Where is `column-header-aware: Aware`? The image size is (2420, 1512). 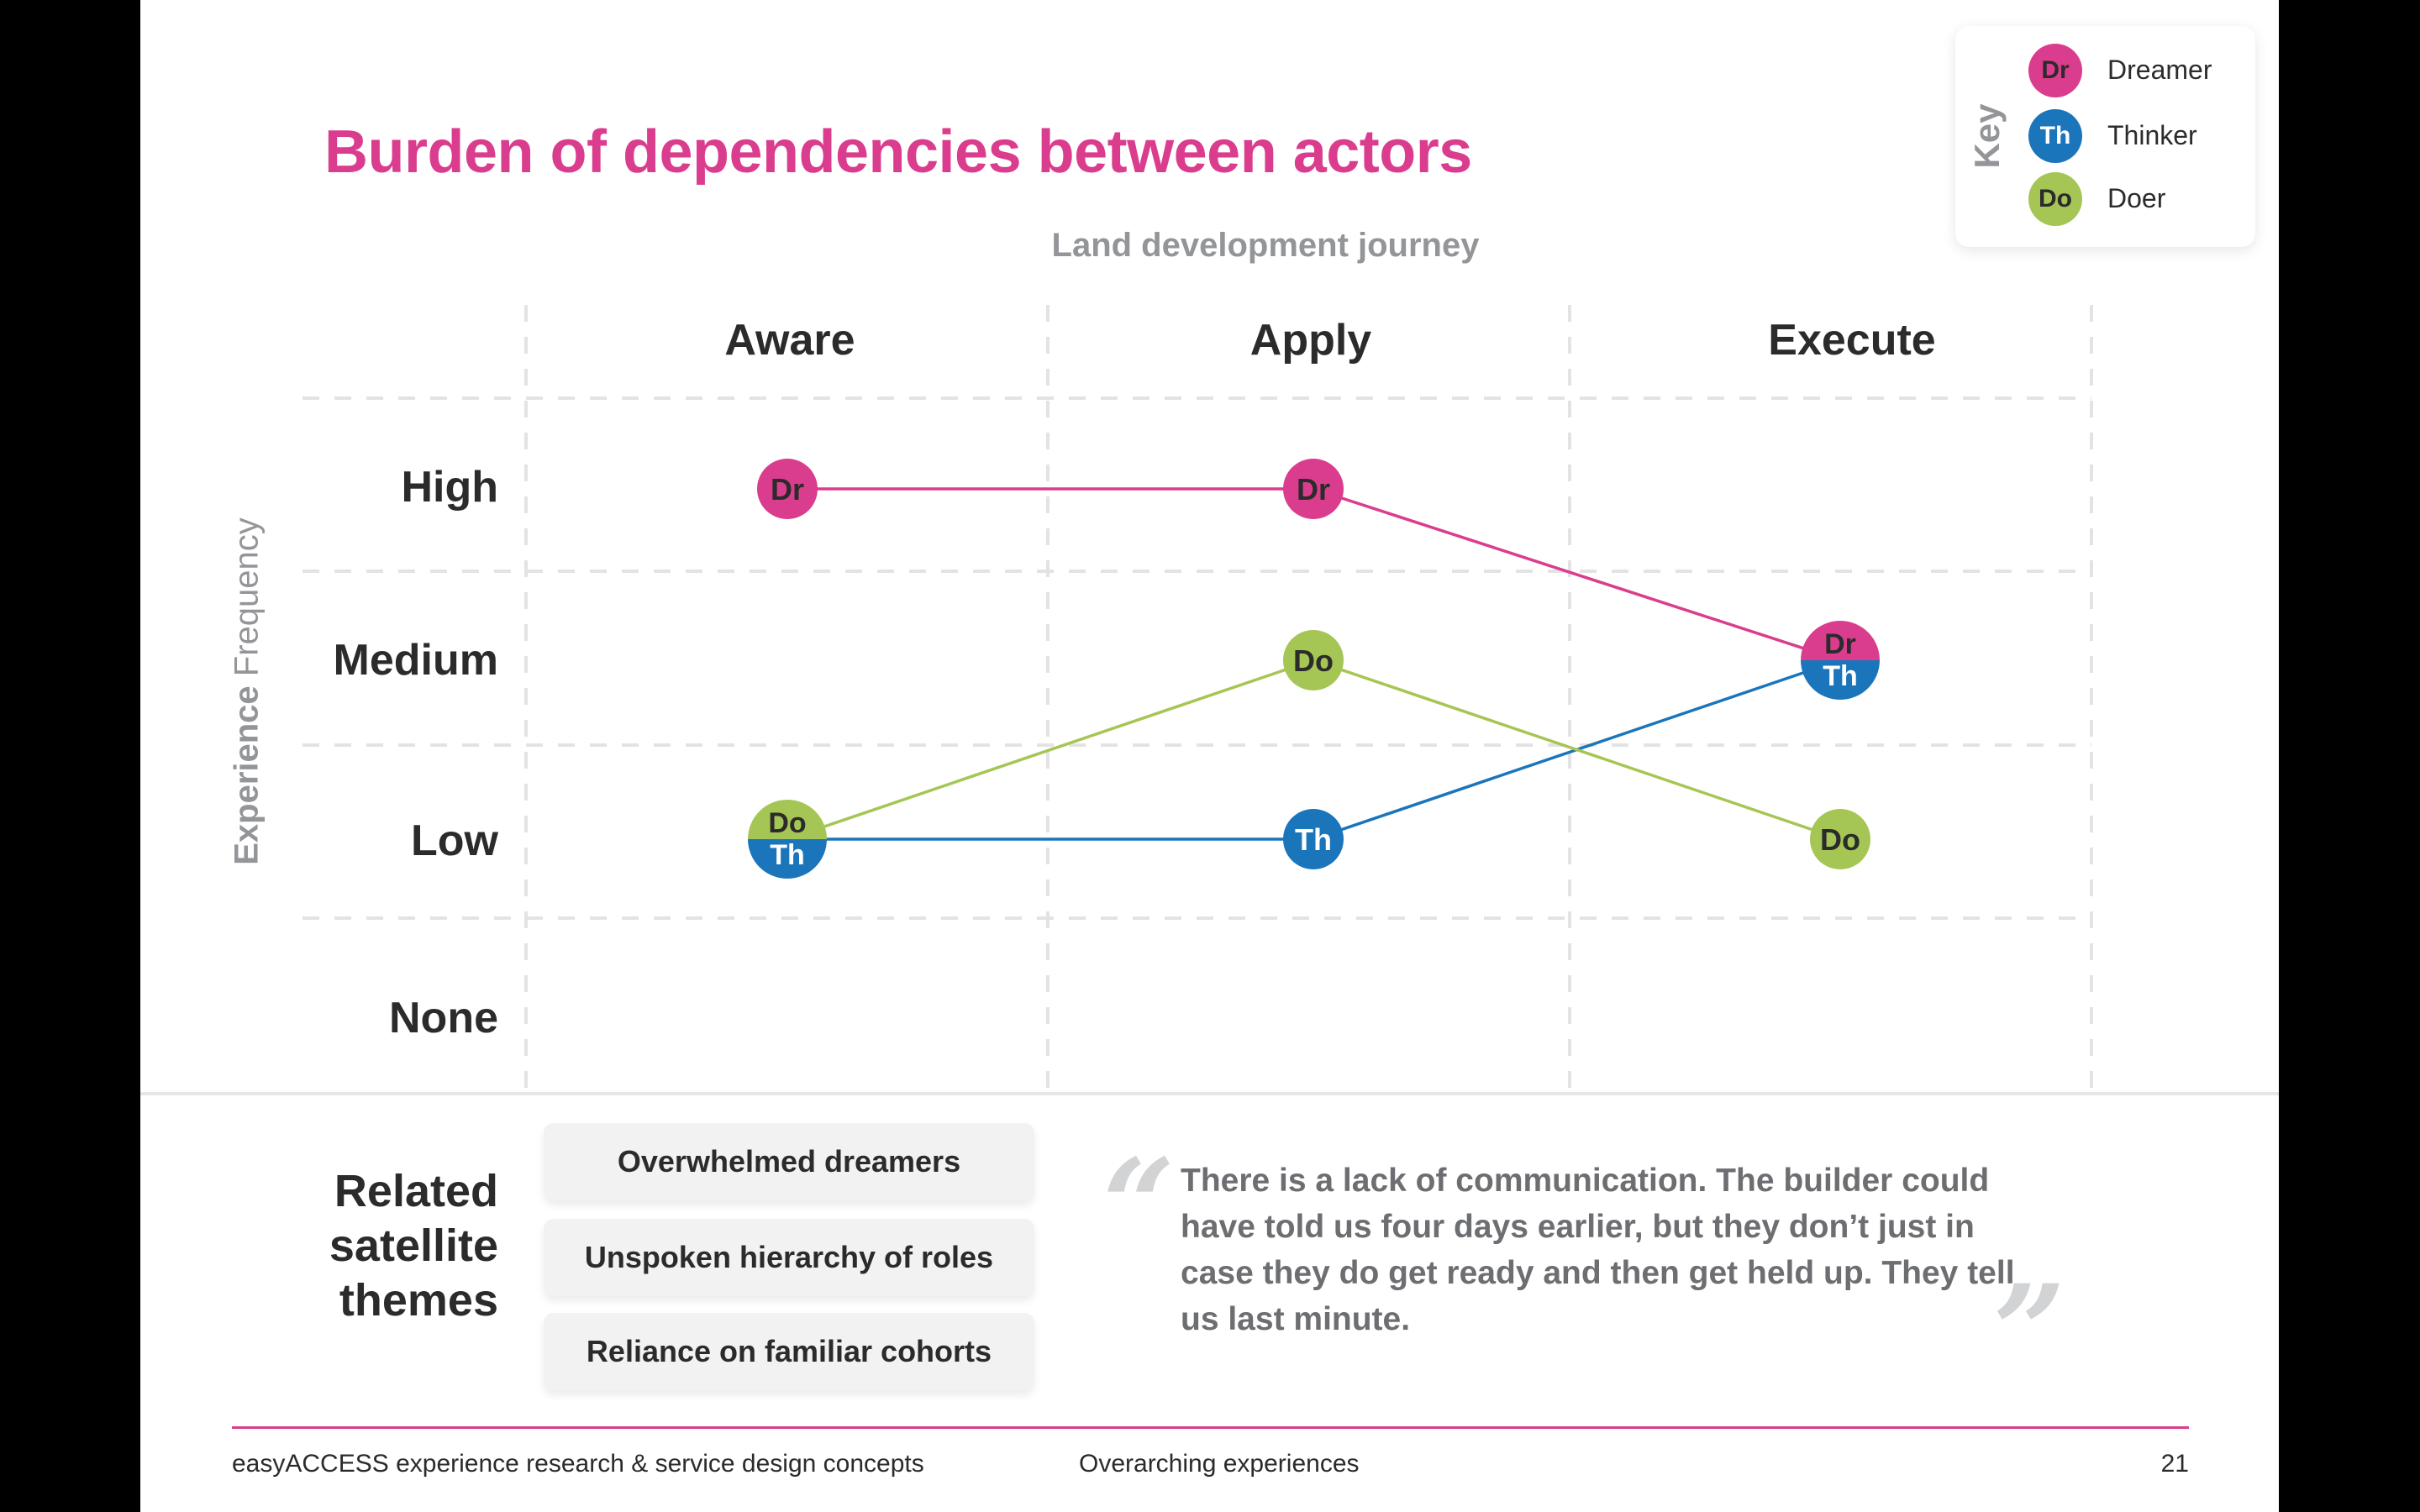 column-header-aware: Aware is located at coordinates (789, 340).